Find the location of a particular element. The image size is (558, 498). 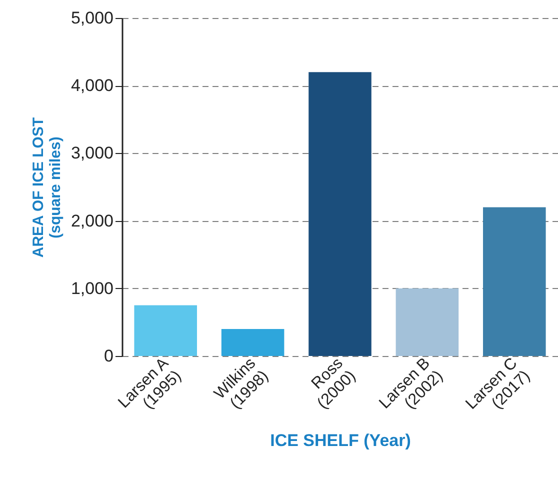

y-tick-label: 0 is located at coordinates (109, 356).